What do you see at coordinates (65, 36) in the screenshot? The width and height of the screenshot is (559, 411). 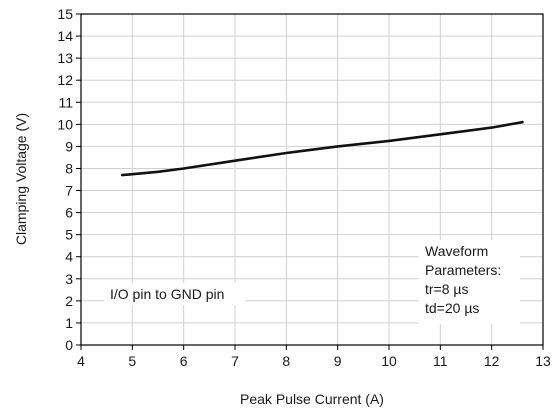 I see `y-tick-label: 14` at bounding box center [65, 36].